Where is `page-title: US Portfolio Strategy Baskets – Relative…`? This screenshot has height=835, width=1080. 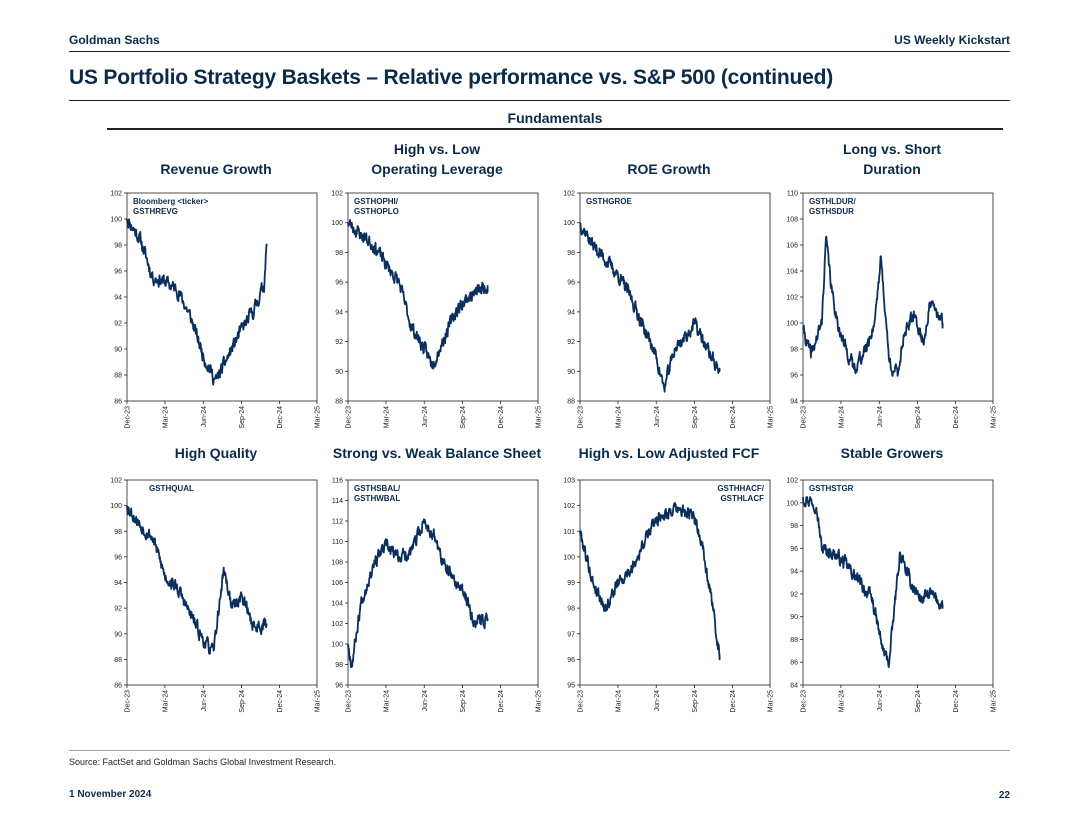 page-title: US Portfolio Strategy Baskets – Relative… is located at coordinates (451, 77).